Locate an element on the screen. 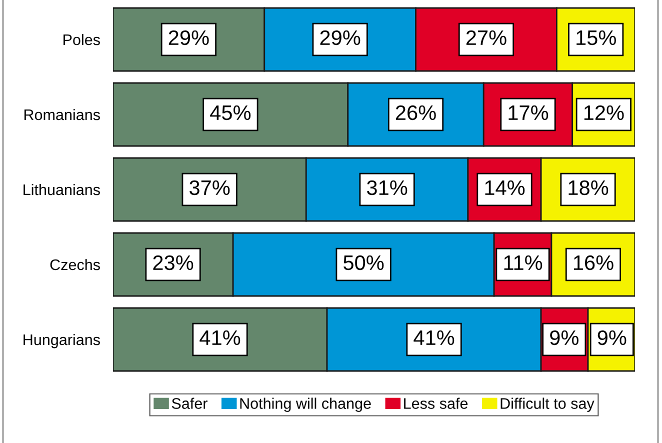  legend-label: Safer is located at coordinates (190, 403).